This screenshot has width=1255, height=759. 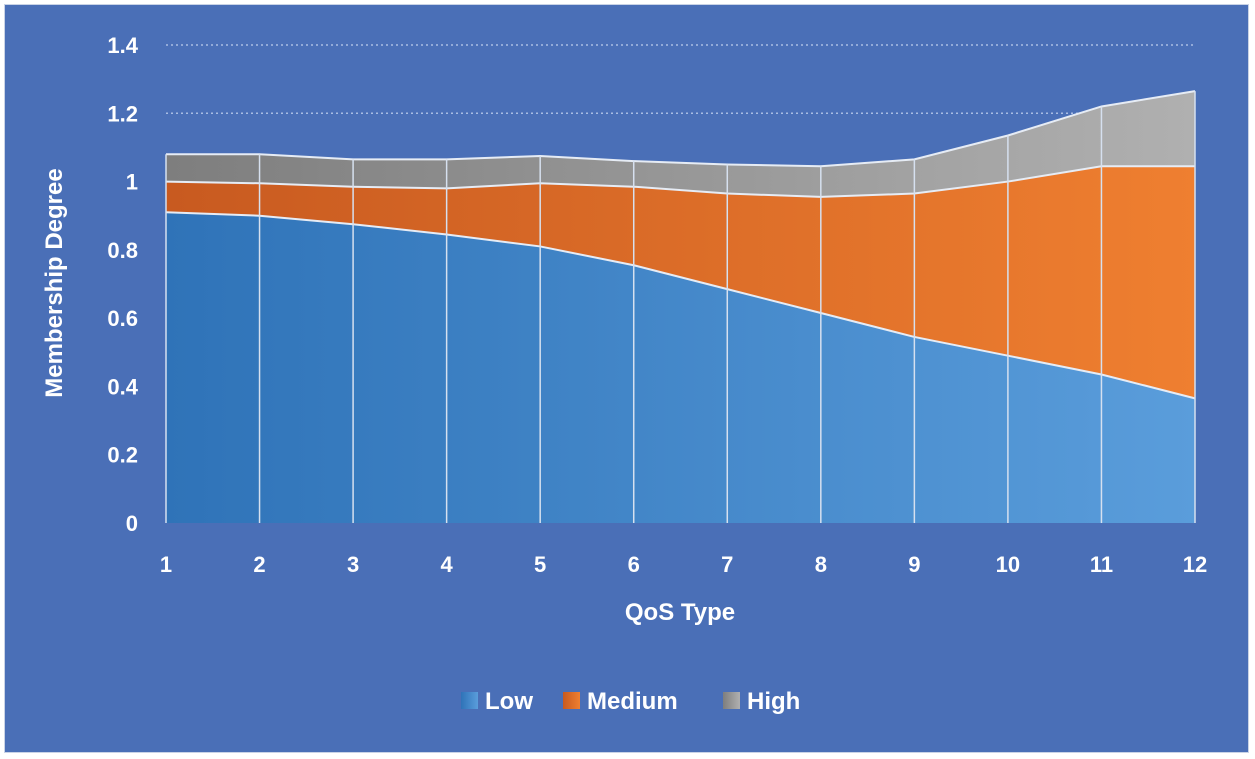 I want to click on y-tick-2: 0.4, so click(x=122, y=386).